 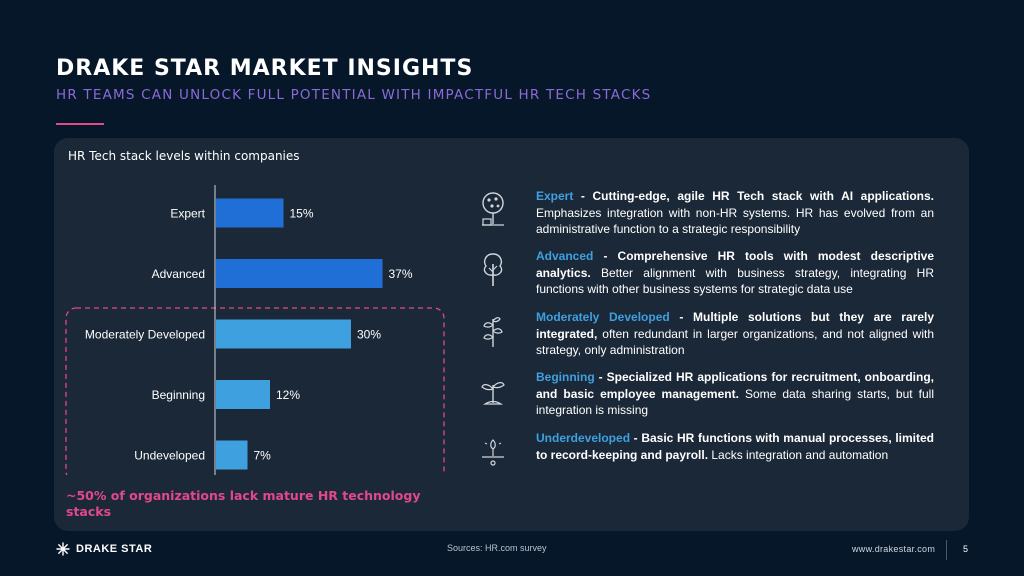 What do you see at coordinates (265, 68) in the screenshot?
I see `page-title: DRAKE STAR MARKET INSIGHTS` at bounding box center [265, 68].